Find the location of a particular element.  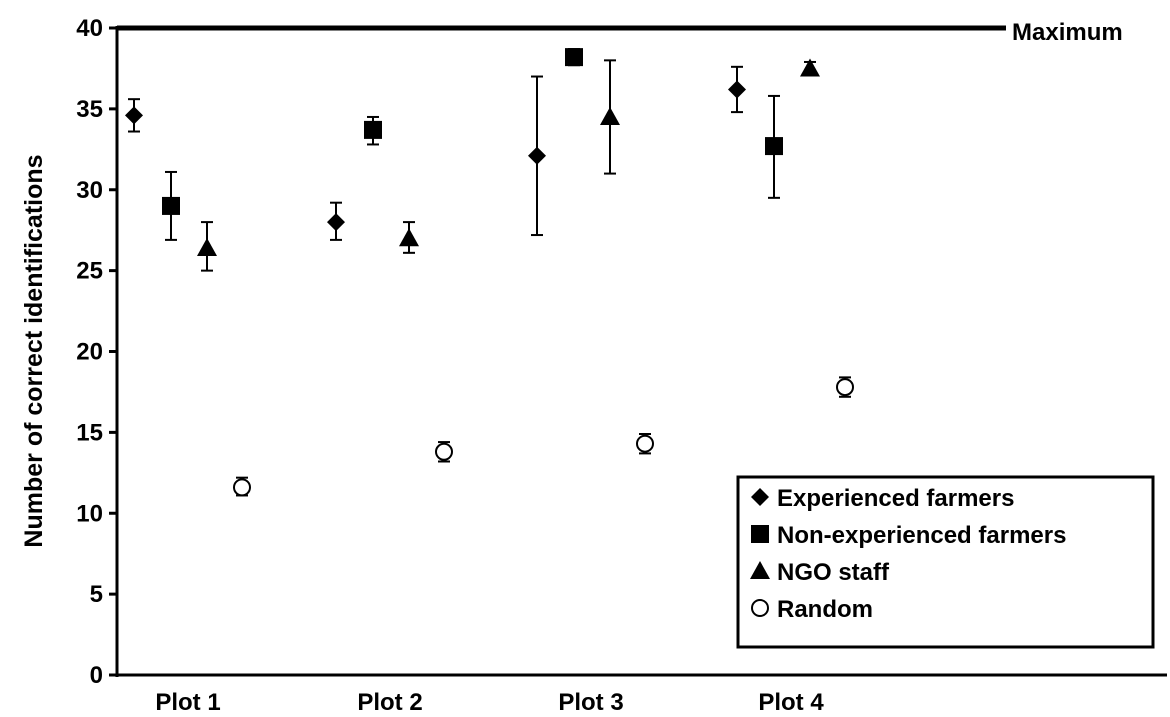

legend-label: NGO staff is located at coordinates (833, 572).